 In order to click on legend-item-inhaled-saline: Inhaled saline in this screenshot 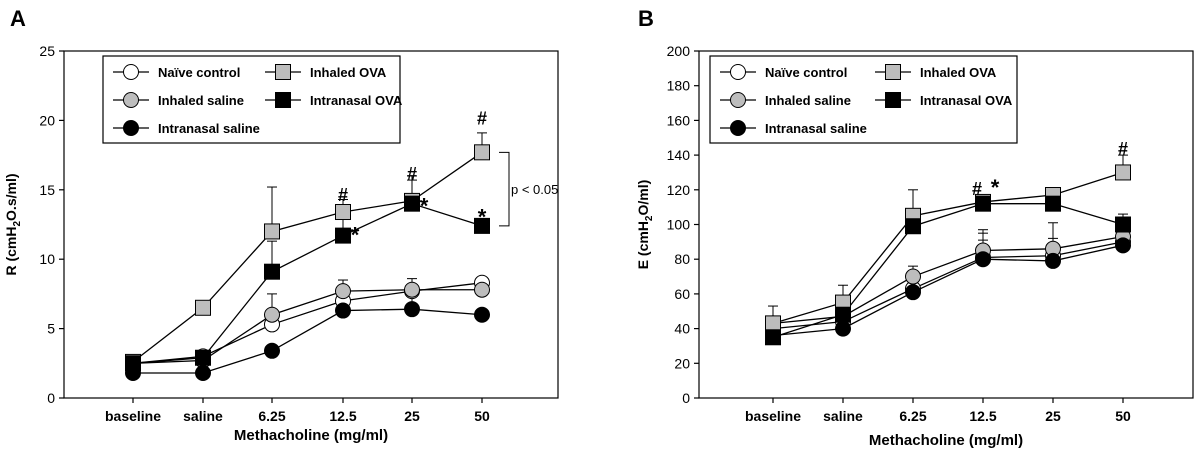, I will do `click(785, 100)`.